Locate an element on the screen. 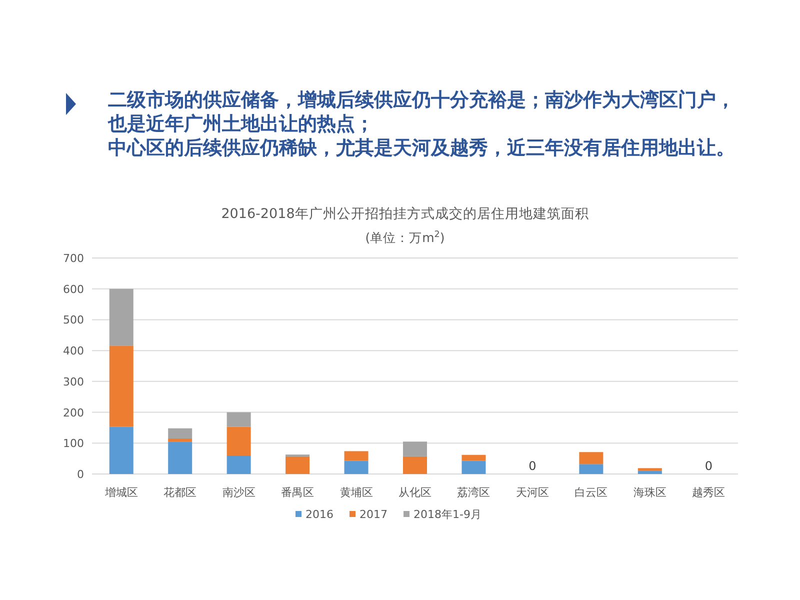 Image resolution: width=800 pixels, height=600 pixels. text: 二级市场的供应储备，增城后续供应仍十分充裕是；南沙作为大湾区门户， is located at coordinates (421, 100).